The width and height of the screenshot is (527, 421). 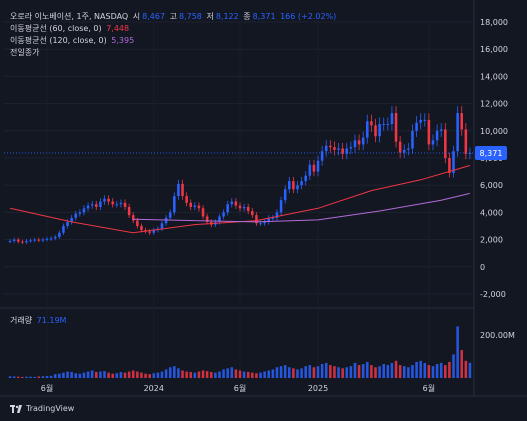 I want to click on legend-low-label: 저, so click(x=210, y=16).